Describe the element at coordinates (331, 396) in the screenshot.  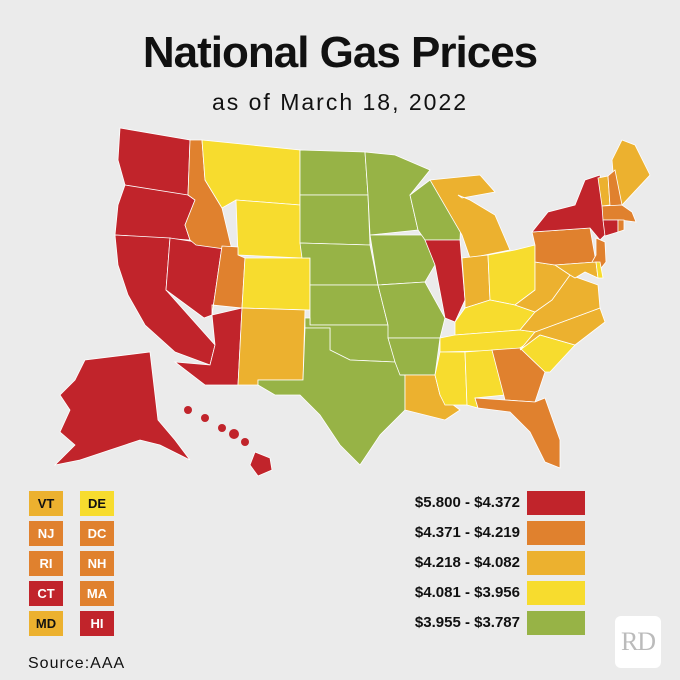
I see `state-tx` at that location.